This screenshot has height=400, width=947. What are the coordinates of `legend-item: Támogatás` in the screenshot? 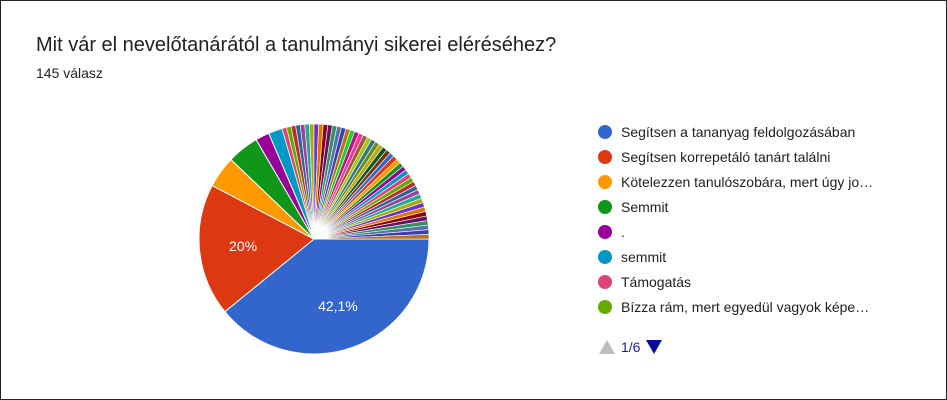 It's located at (735, 281).